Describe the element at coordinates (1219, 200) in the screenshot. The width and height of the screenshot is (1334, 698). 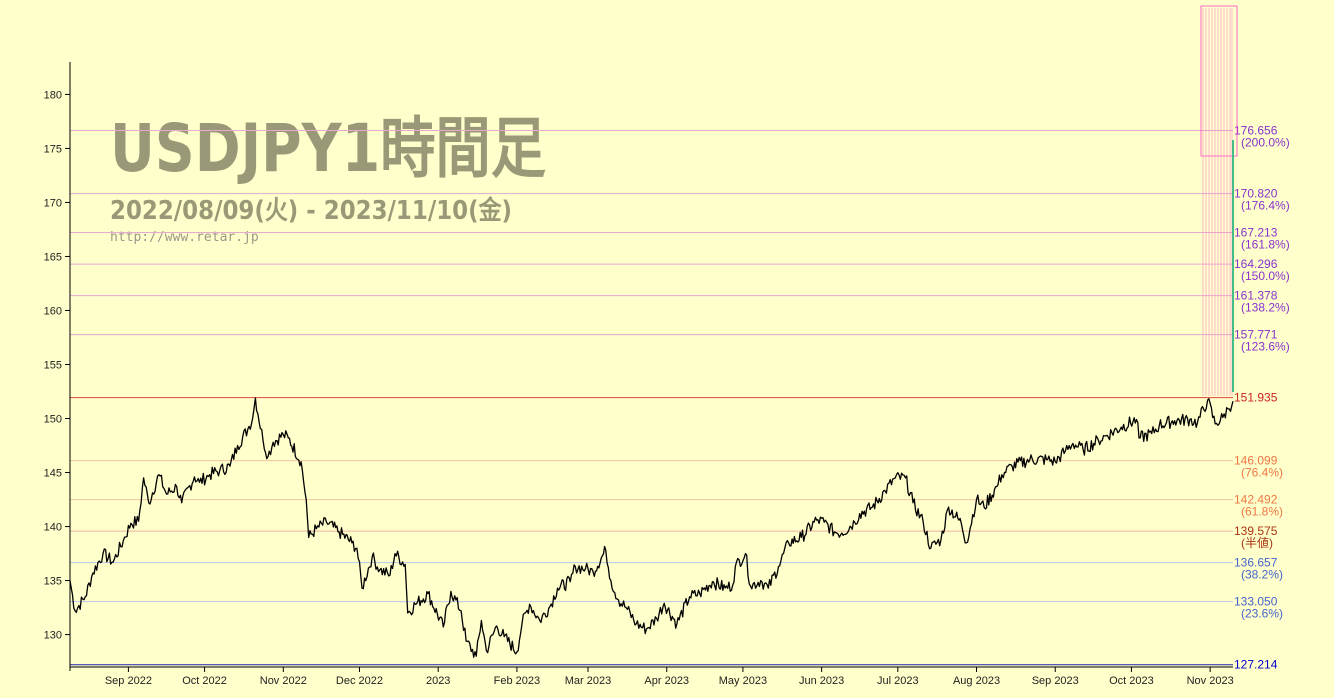
I see `time-marker-lines` at that location.